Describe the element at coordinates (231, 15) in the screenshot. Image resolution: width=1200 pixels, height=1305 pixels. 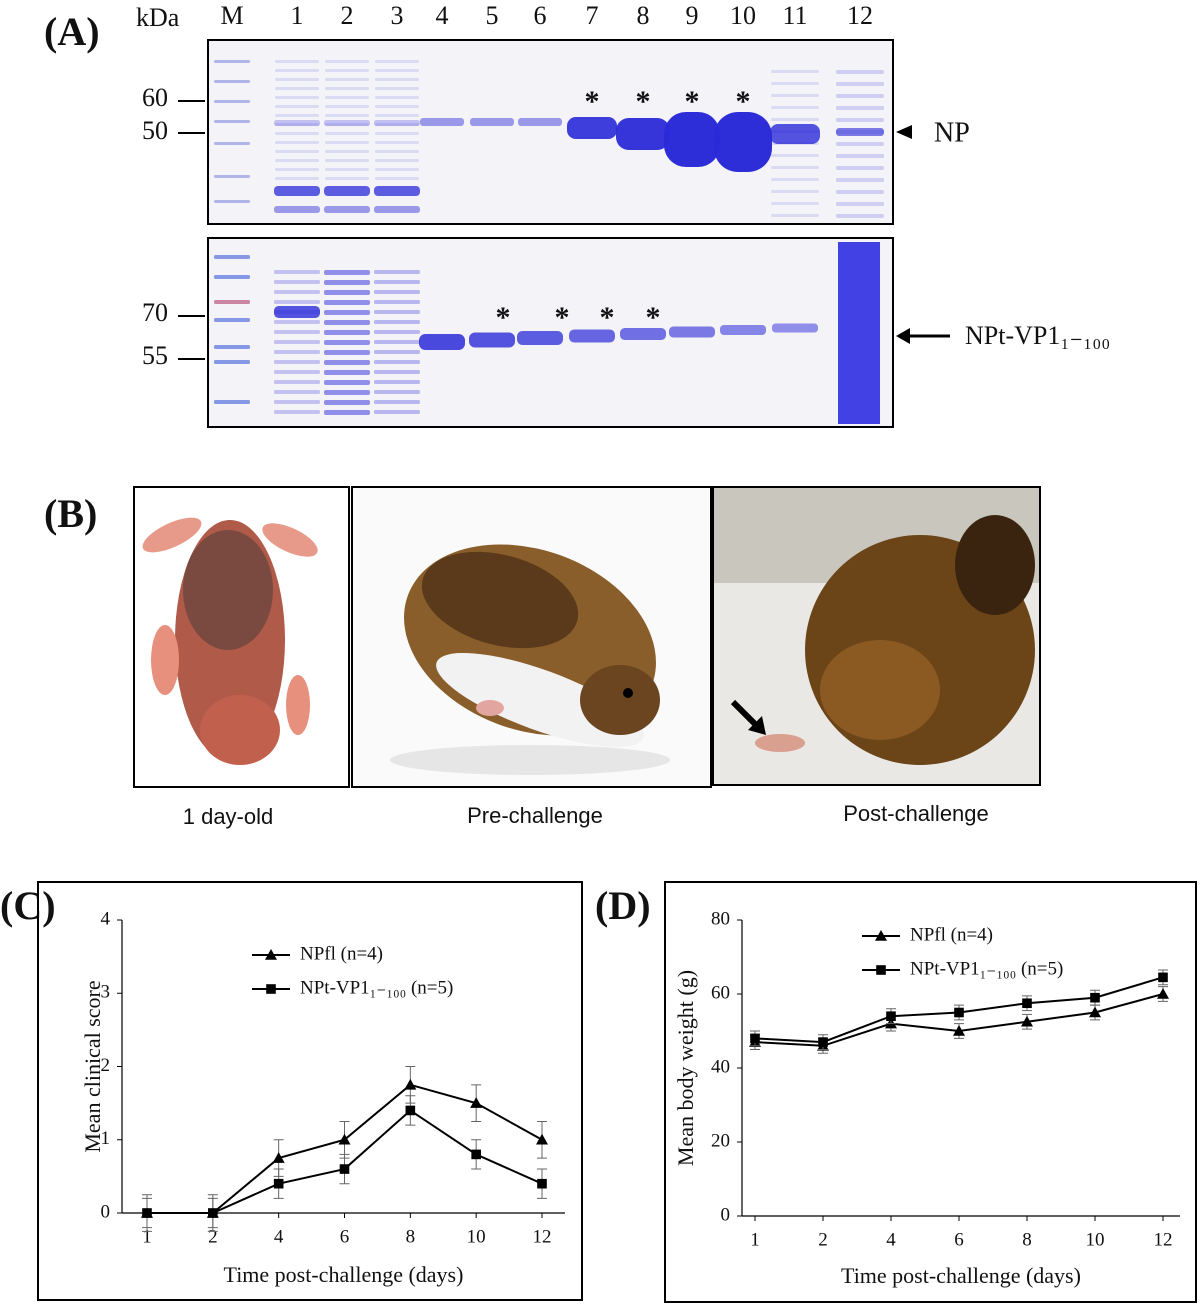
I see `lane-label: M` at that location.